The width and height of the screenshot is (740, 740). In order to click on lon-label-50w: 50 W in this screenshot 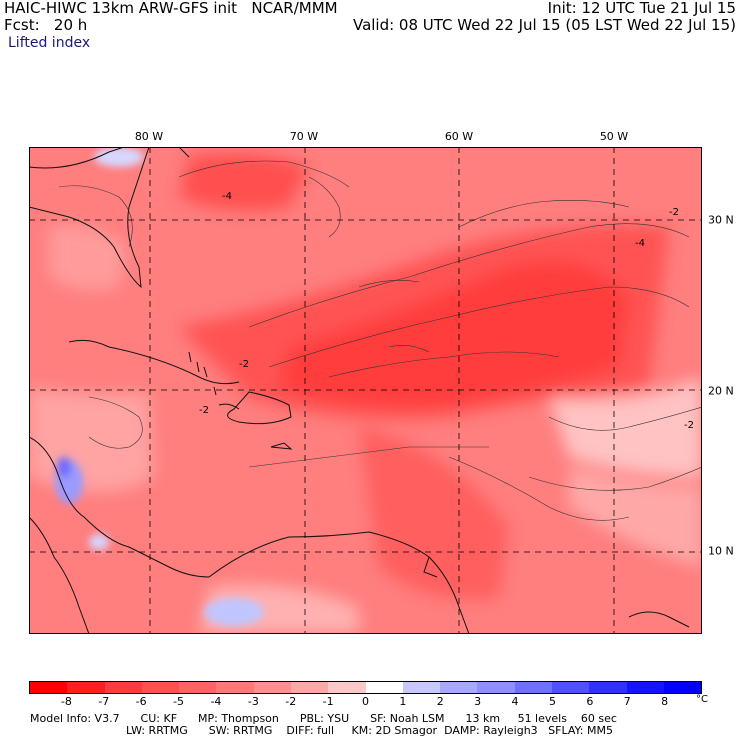, I will do `click(614, 136)`.